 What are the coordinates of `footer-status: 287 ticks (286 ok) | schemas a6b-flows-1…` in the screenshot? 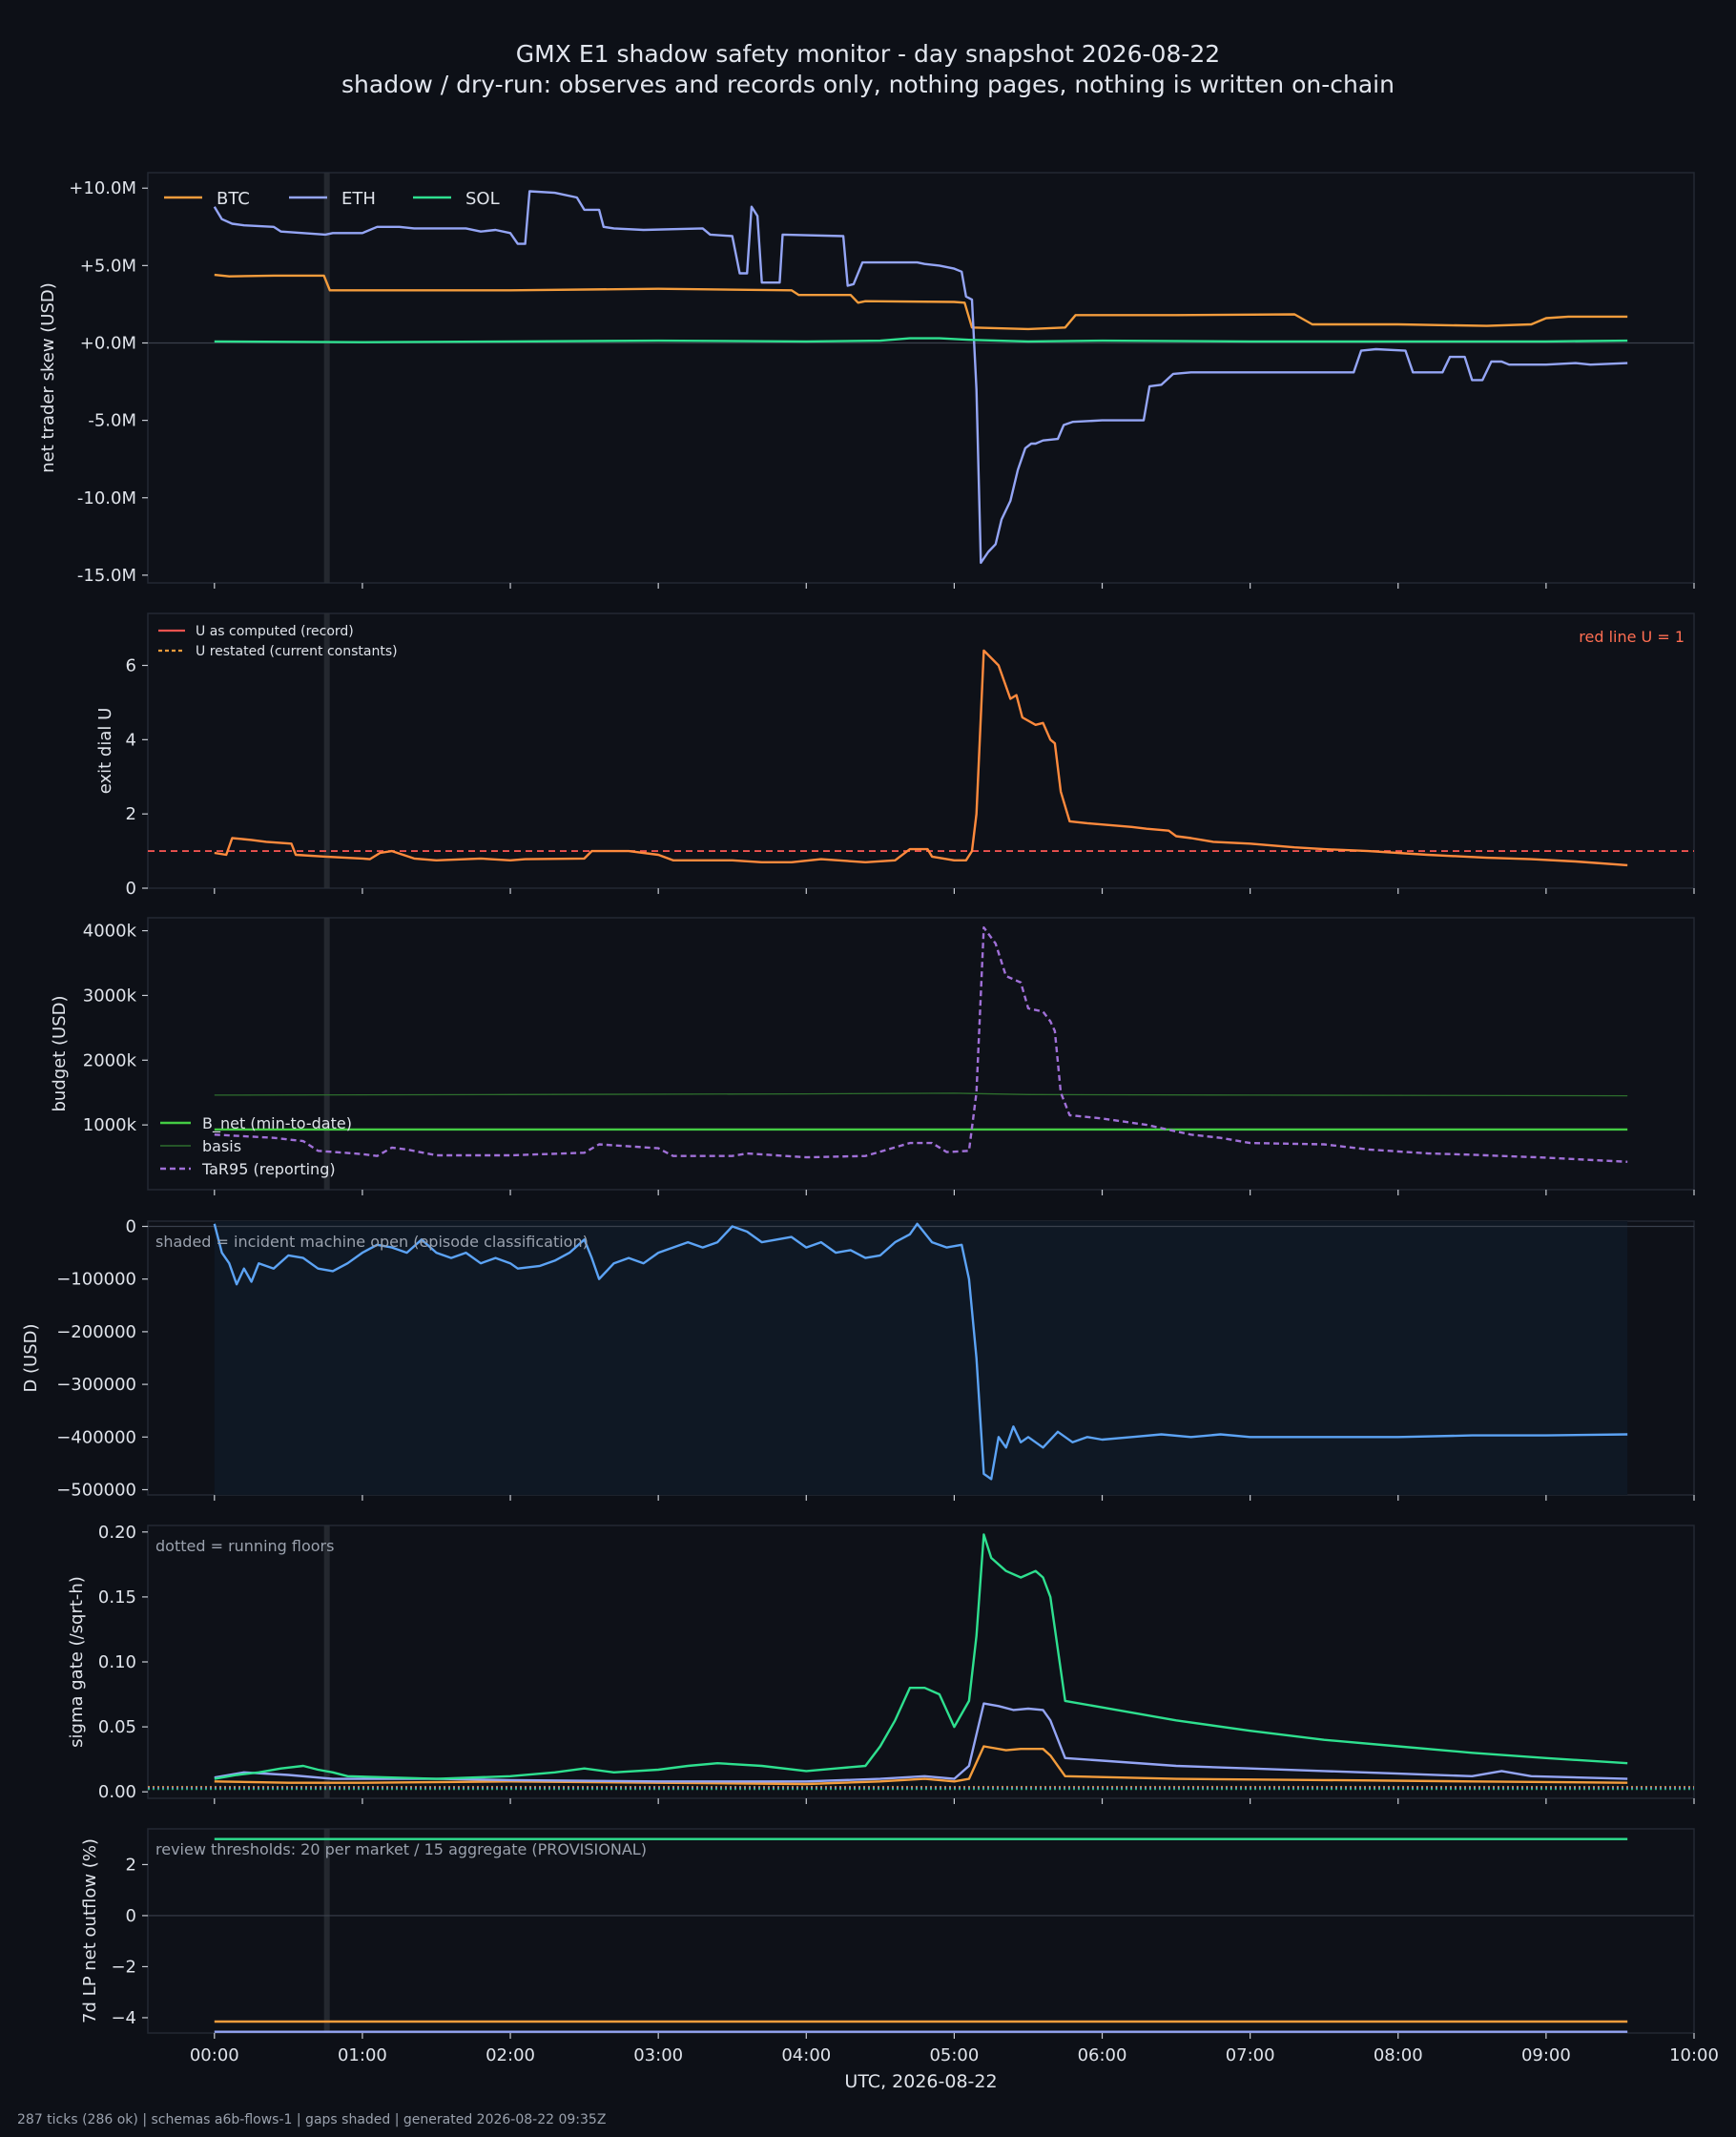 It's located at (312, 2119).